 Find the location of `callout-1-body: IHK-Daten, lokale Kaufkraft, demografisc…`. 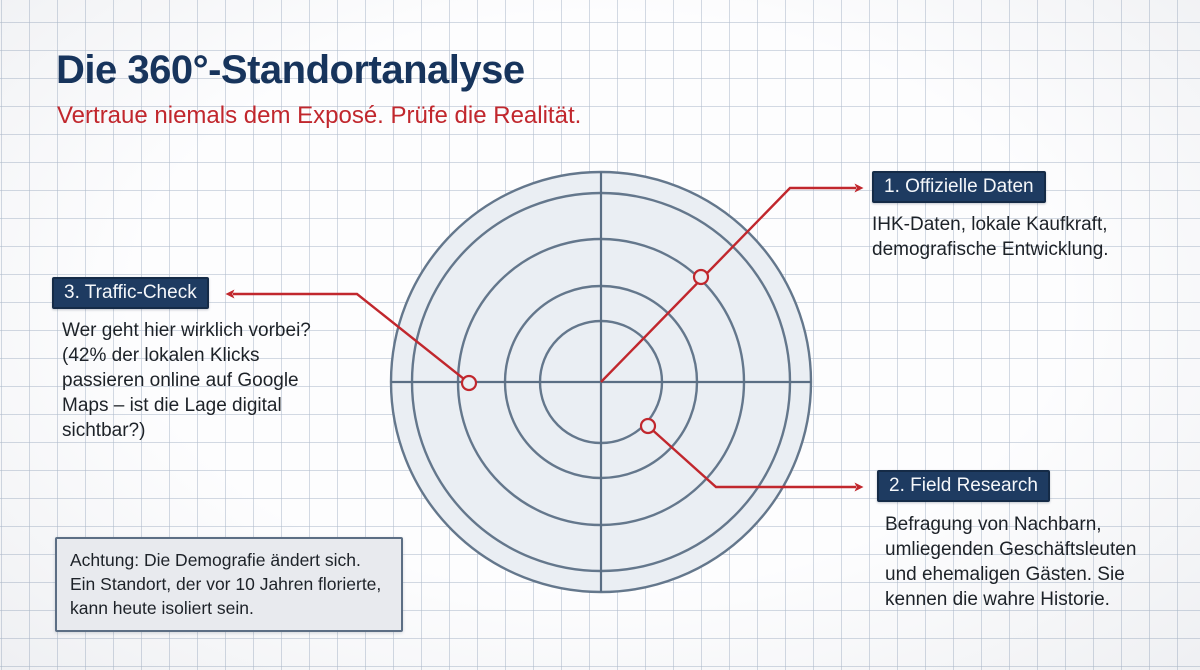

callout-1-body: IHK-Daten, lokale Kaufkraft, demografisc… is located at coordinates (990, 237).